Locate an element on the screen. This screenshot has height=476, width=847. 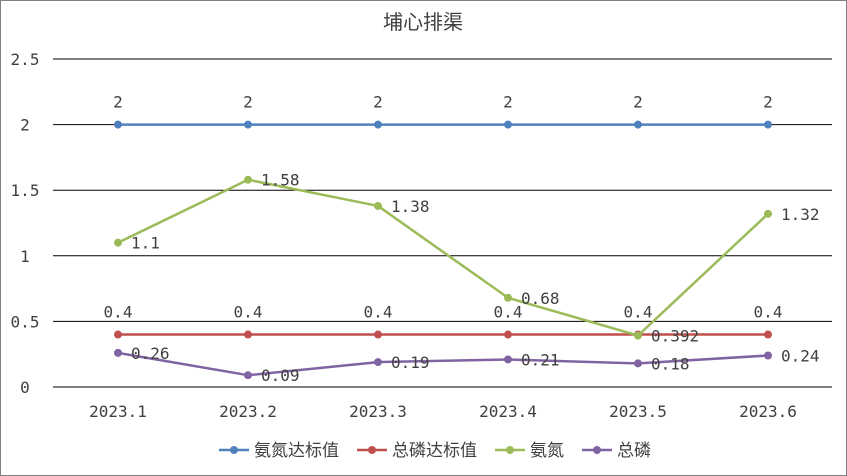
x-tick-label: 2023.1 is located at coordinates (118, 411).